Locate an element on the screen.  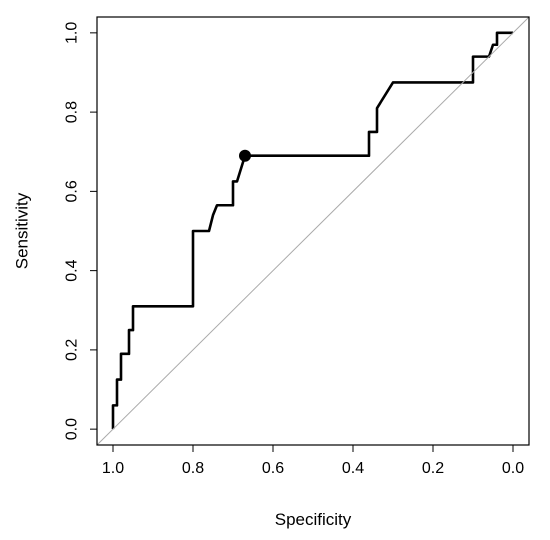
x-tick-label: 0.4 is located at coordinates (353, 468).